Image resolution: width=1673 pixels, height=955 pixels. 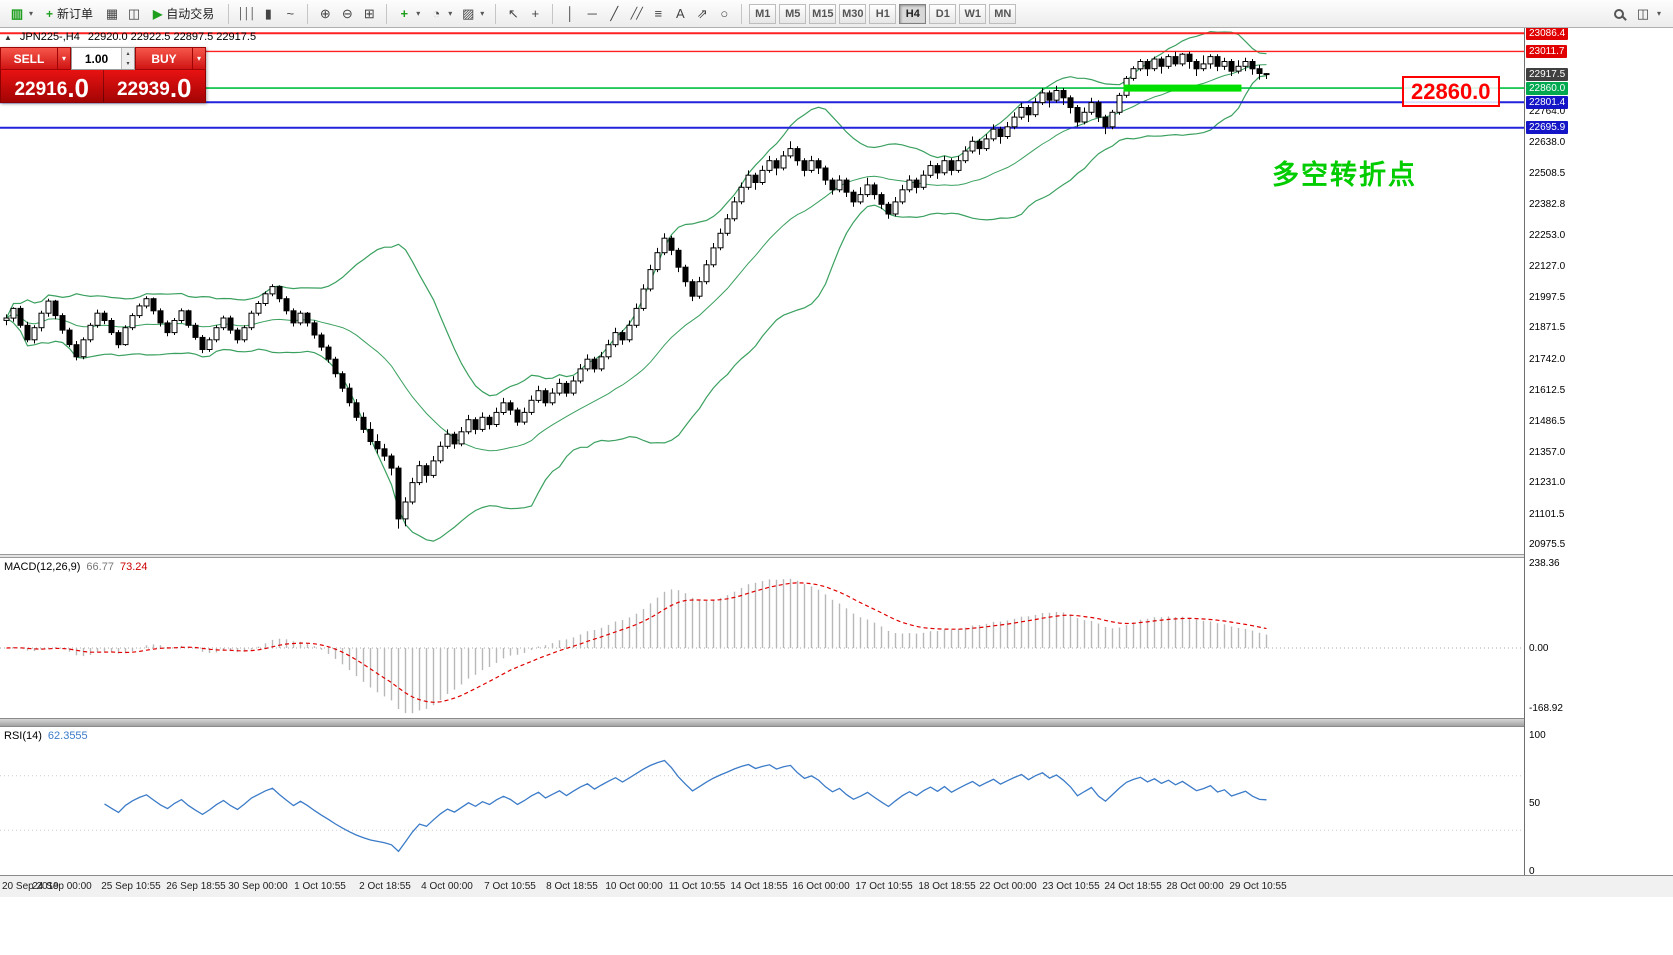 What do you see at coordinates (290, 13) in the screenshot?
I see `line-chart-icon: ~` at bounding box center [290, 13].